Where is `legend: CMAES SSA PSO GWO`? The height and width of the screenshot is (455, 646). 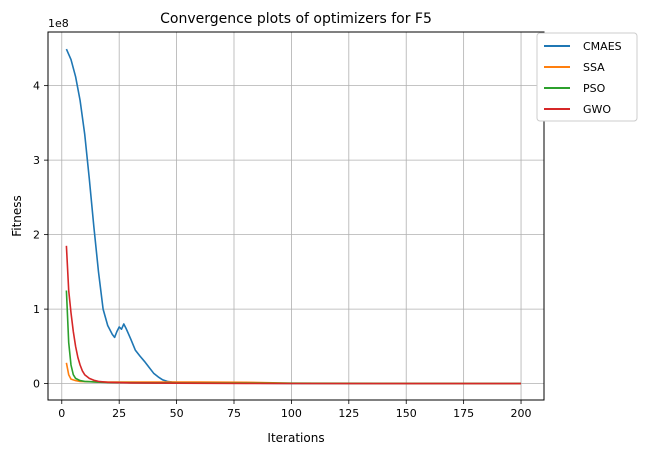
legend: CMAES SSA PSO GWO is located at coordinates (587, 77).